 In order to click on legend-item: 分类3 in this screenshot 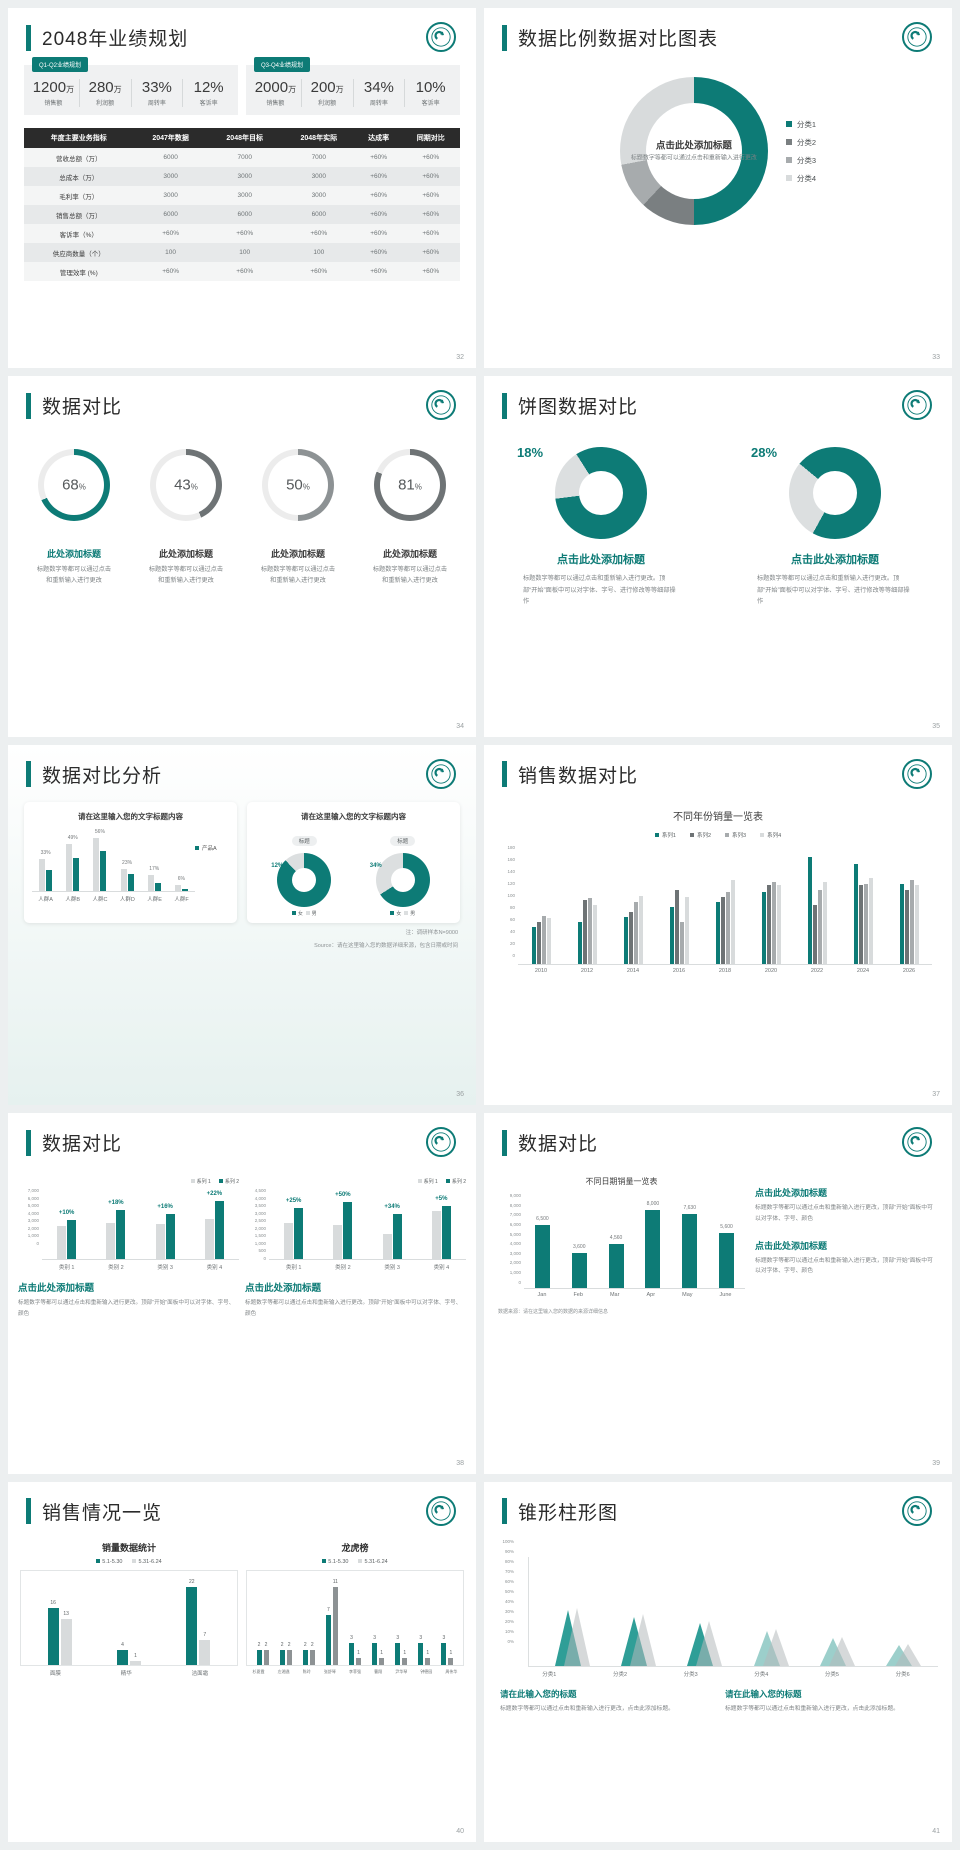, I will do `click(800, 160)`.